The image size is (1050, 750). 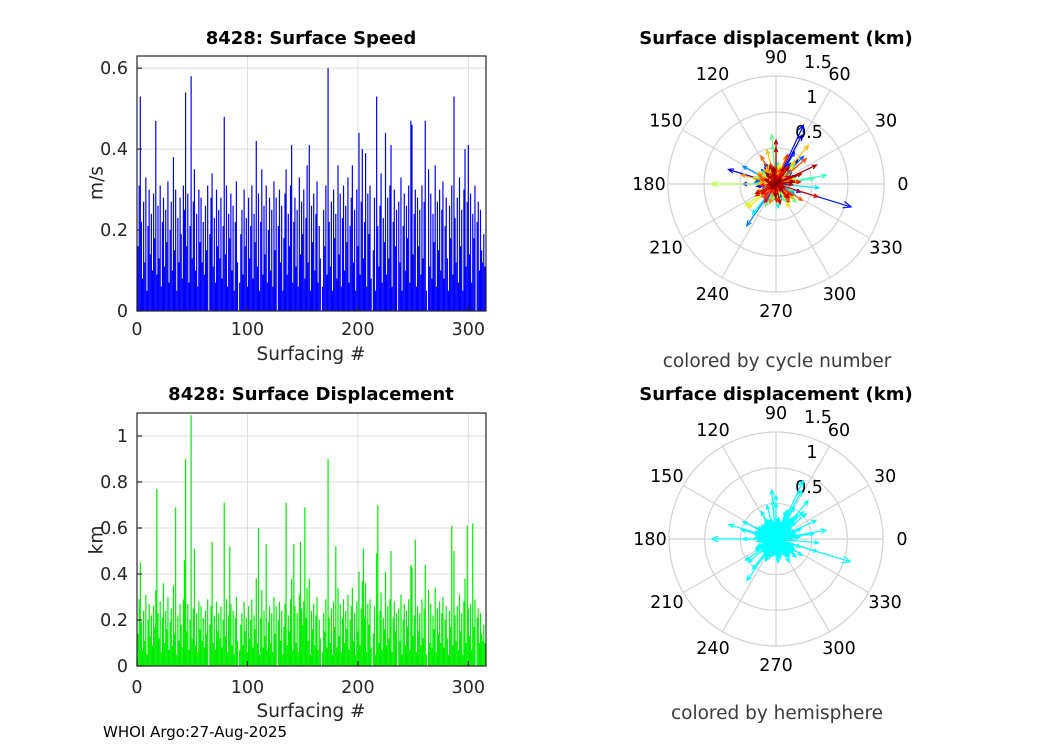 What do you see at coordinates (776, 394) in the screenshot?
I see `polar-bottom-title: Surface displacement (km)` at bounding box center [776, 394].